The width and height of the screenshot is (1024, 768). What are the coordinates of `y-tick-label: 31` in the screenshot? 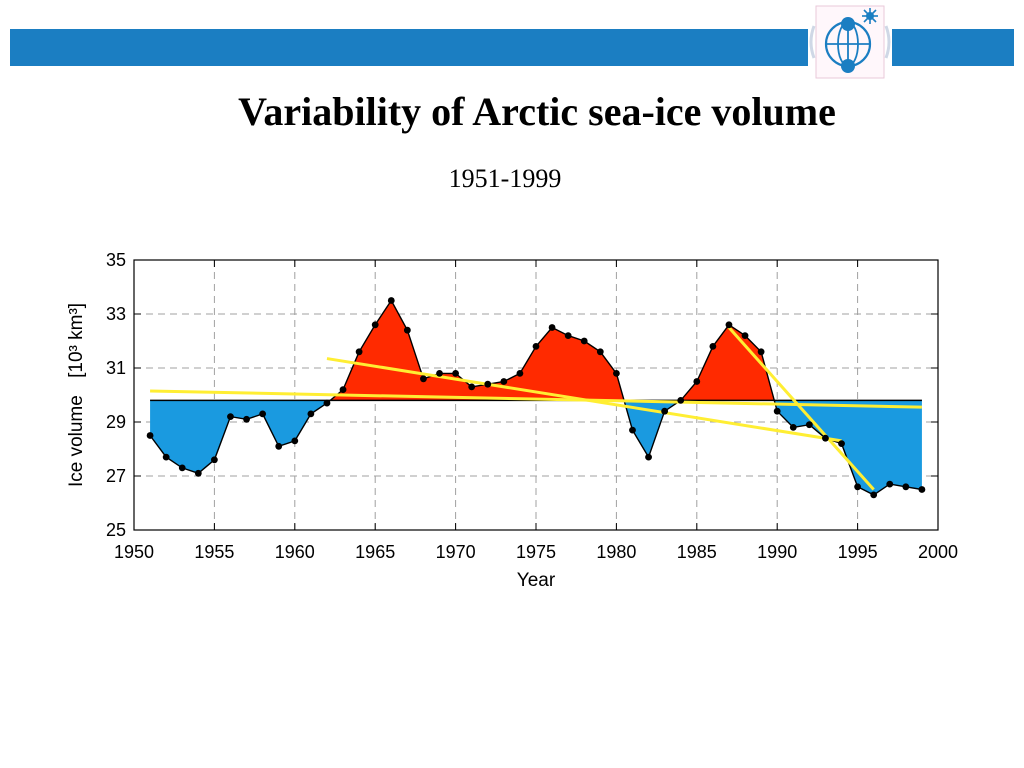 It's located at (116, 368).